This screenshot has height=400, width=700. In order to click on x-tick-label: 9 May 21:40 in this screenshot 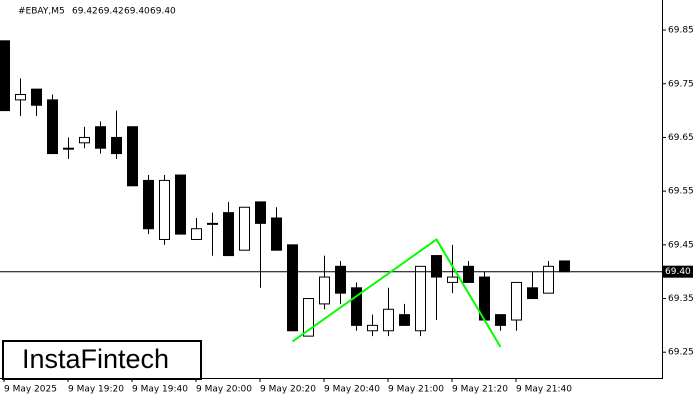, I will do `click(544, 390)`.